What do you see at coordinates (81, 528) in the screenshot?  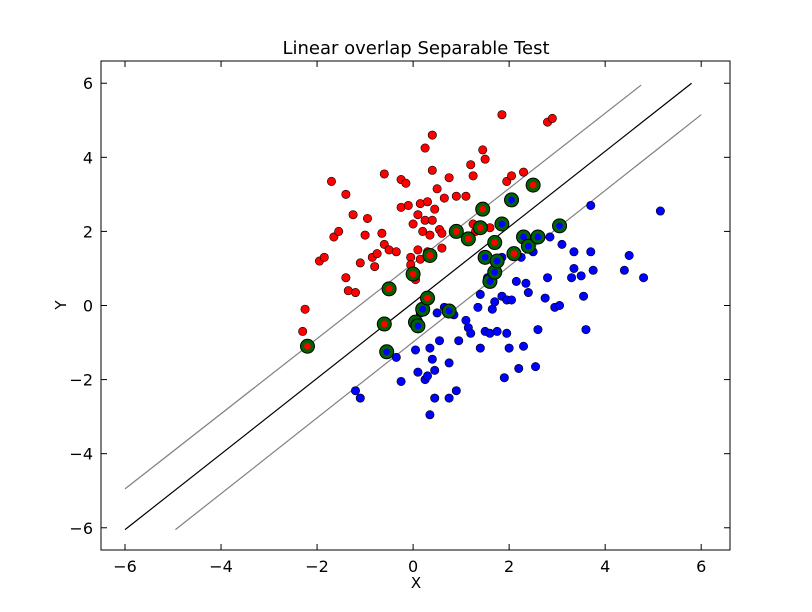 I see `y-tick-label: −6` at bounding box center [81, 528].